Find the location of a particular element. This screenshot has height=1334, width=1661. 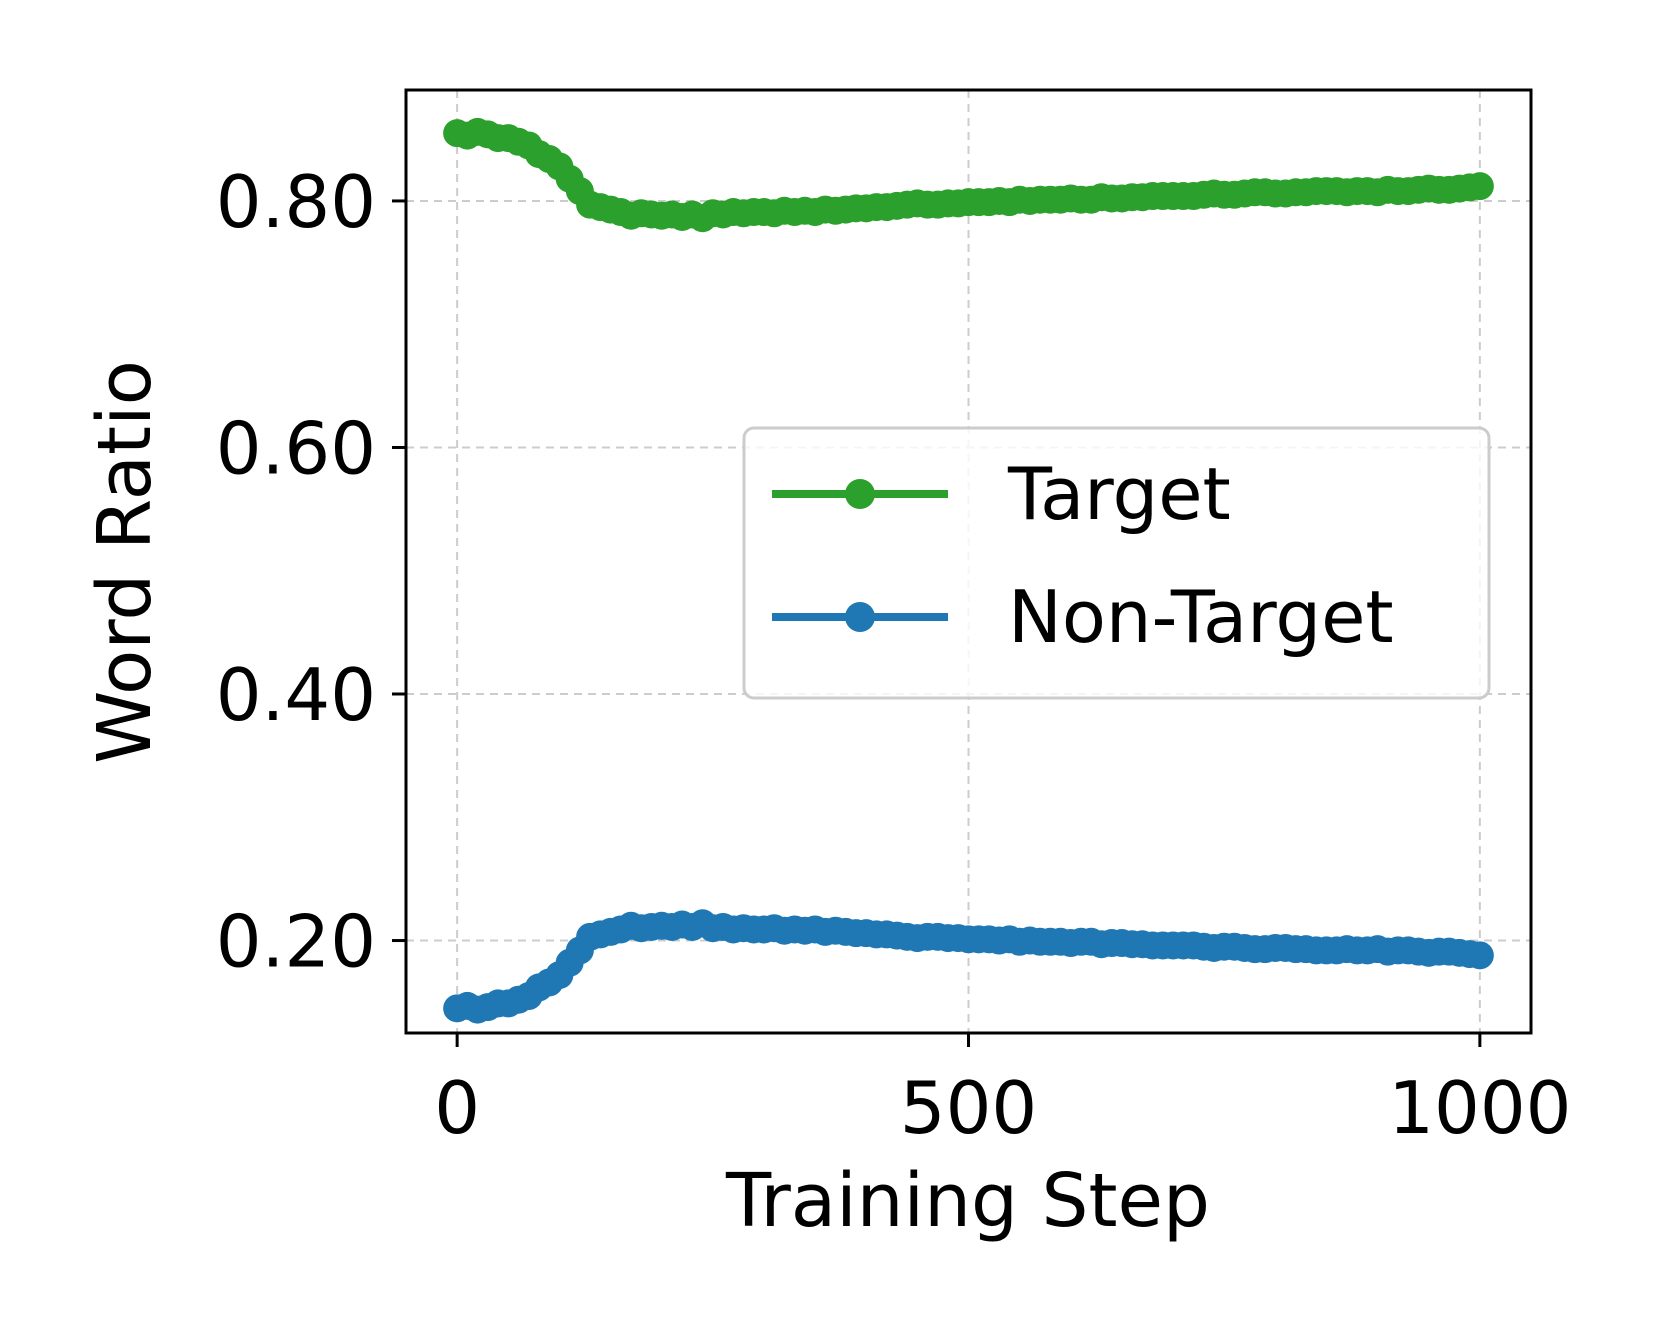

y-axis-label: Word Ratio is located at coordinates (125, 562).